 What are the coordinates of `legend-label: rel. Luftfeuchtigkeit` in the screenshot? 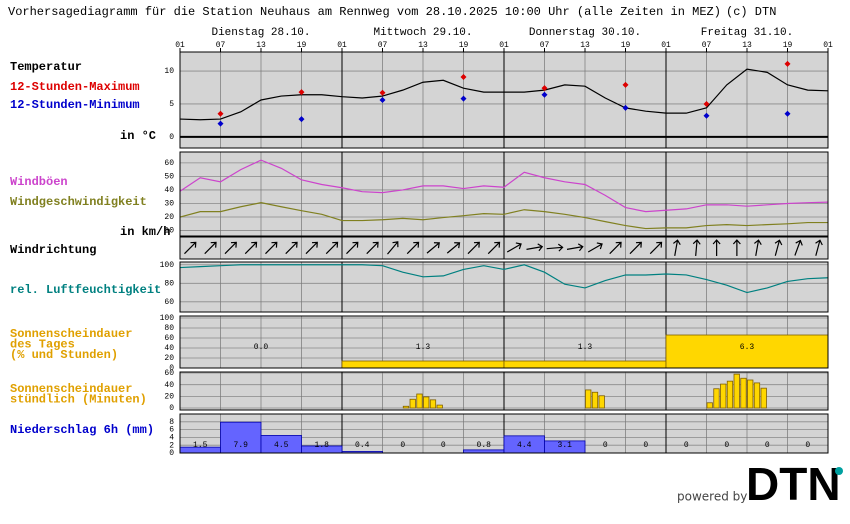 It's located at (85, 290).